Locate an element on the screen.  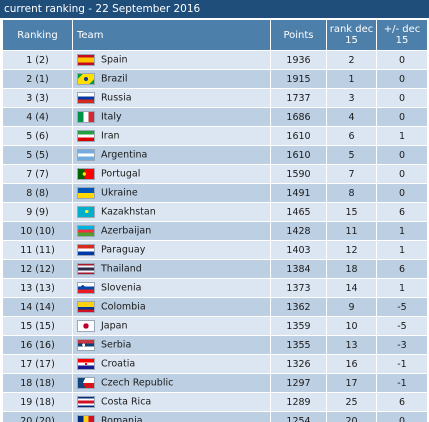
cell-team: Spain is located at coordinates (171, 60).